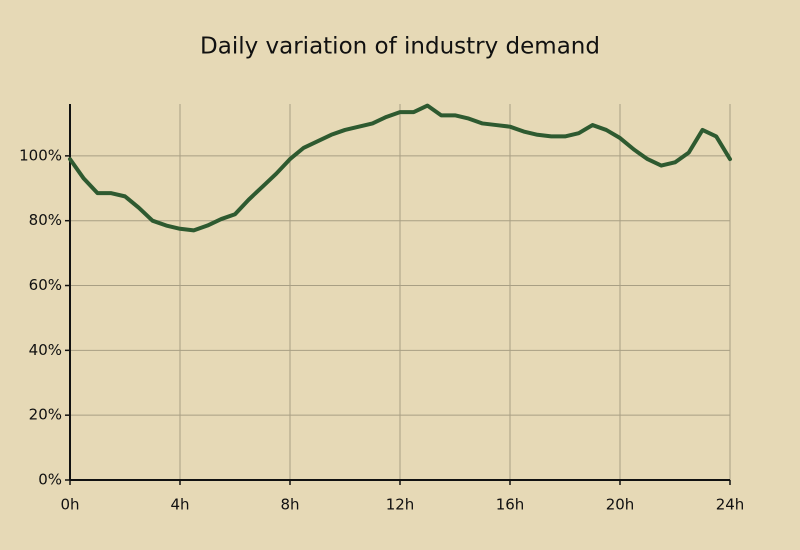 The height and width of the screenshot is (550, 800). What do you see at coordinates (289, 505) in the screenshot?
I see `x-tick-label: 8h` at bounding box center [289, 505].